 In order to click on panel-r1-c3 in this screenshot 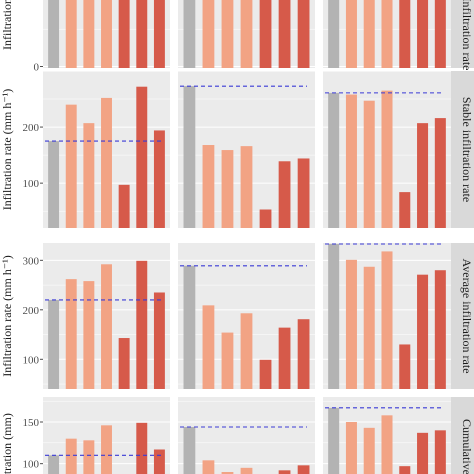, I will do `click(387, 34)`.